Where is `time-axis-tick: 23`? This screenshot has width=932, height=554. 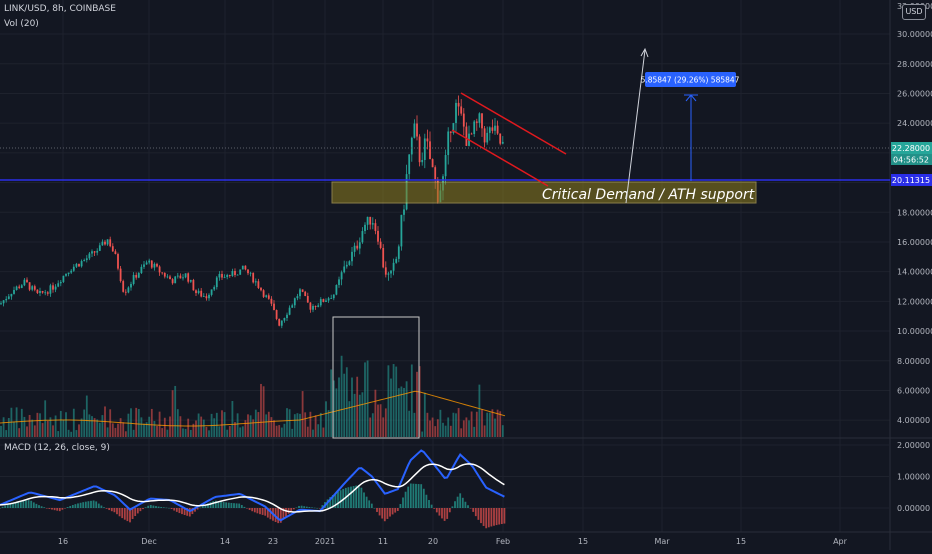
time-axis-tick: 23 is located at coordinates (273, 541).